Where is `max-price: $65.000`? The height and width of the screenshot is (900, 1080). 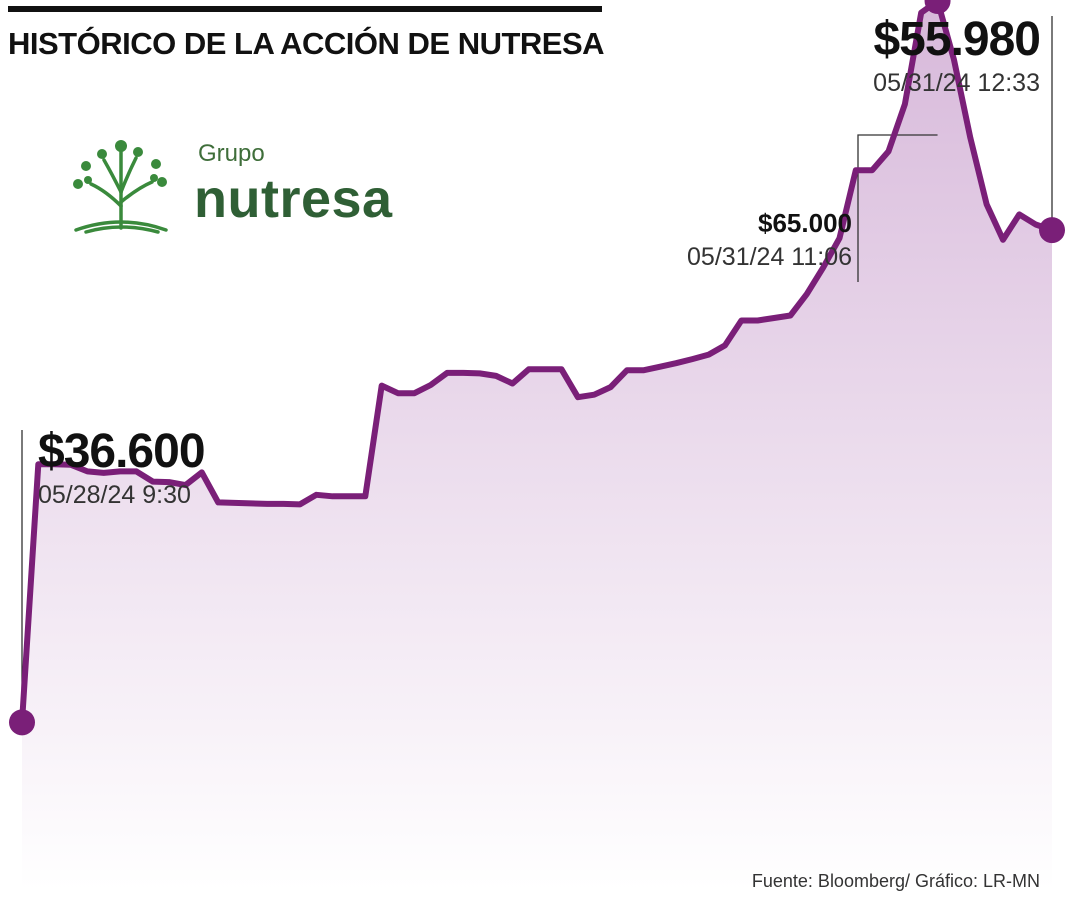
max-price: $65.000 is located at coordinates (805, 223).